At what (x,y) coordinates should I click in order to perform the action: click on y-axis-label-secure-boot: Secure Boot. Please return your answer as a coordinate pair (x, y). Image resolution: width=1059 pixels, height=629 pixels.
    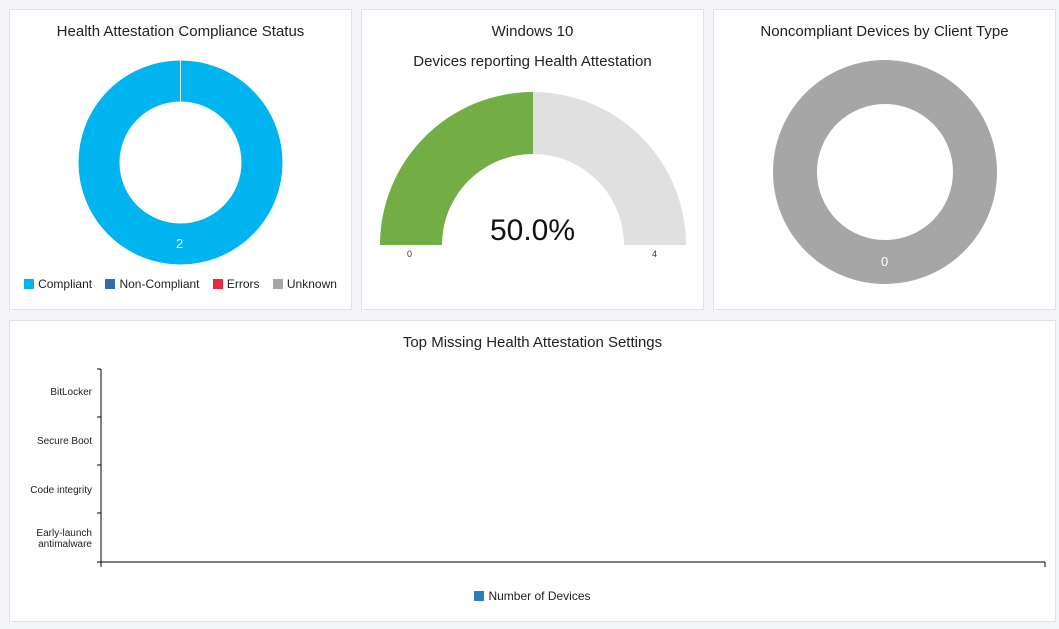
    Looking at the image, I should click on (64, 441).